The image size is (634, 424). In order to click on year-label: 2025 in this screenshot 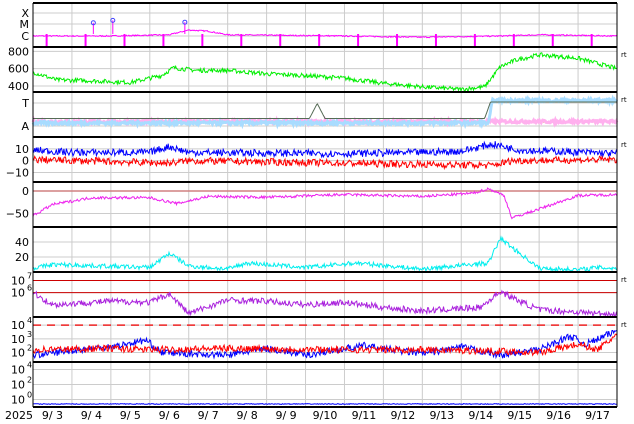, I will do `click(19, 415)`.